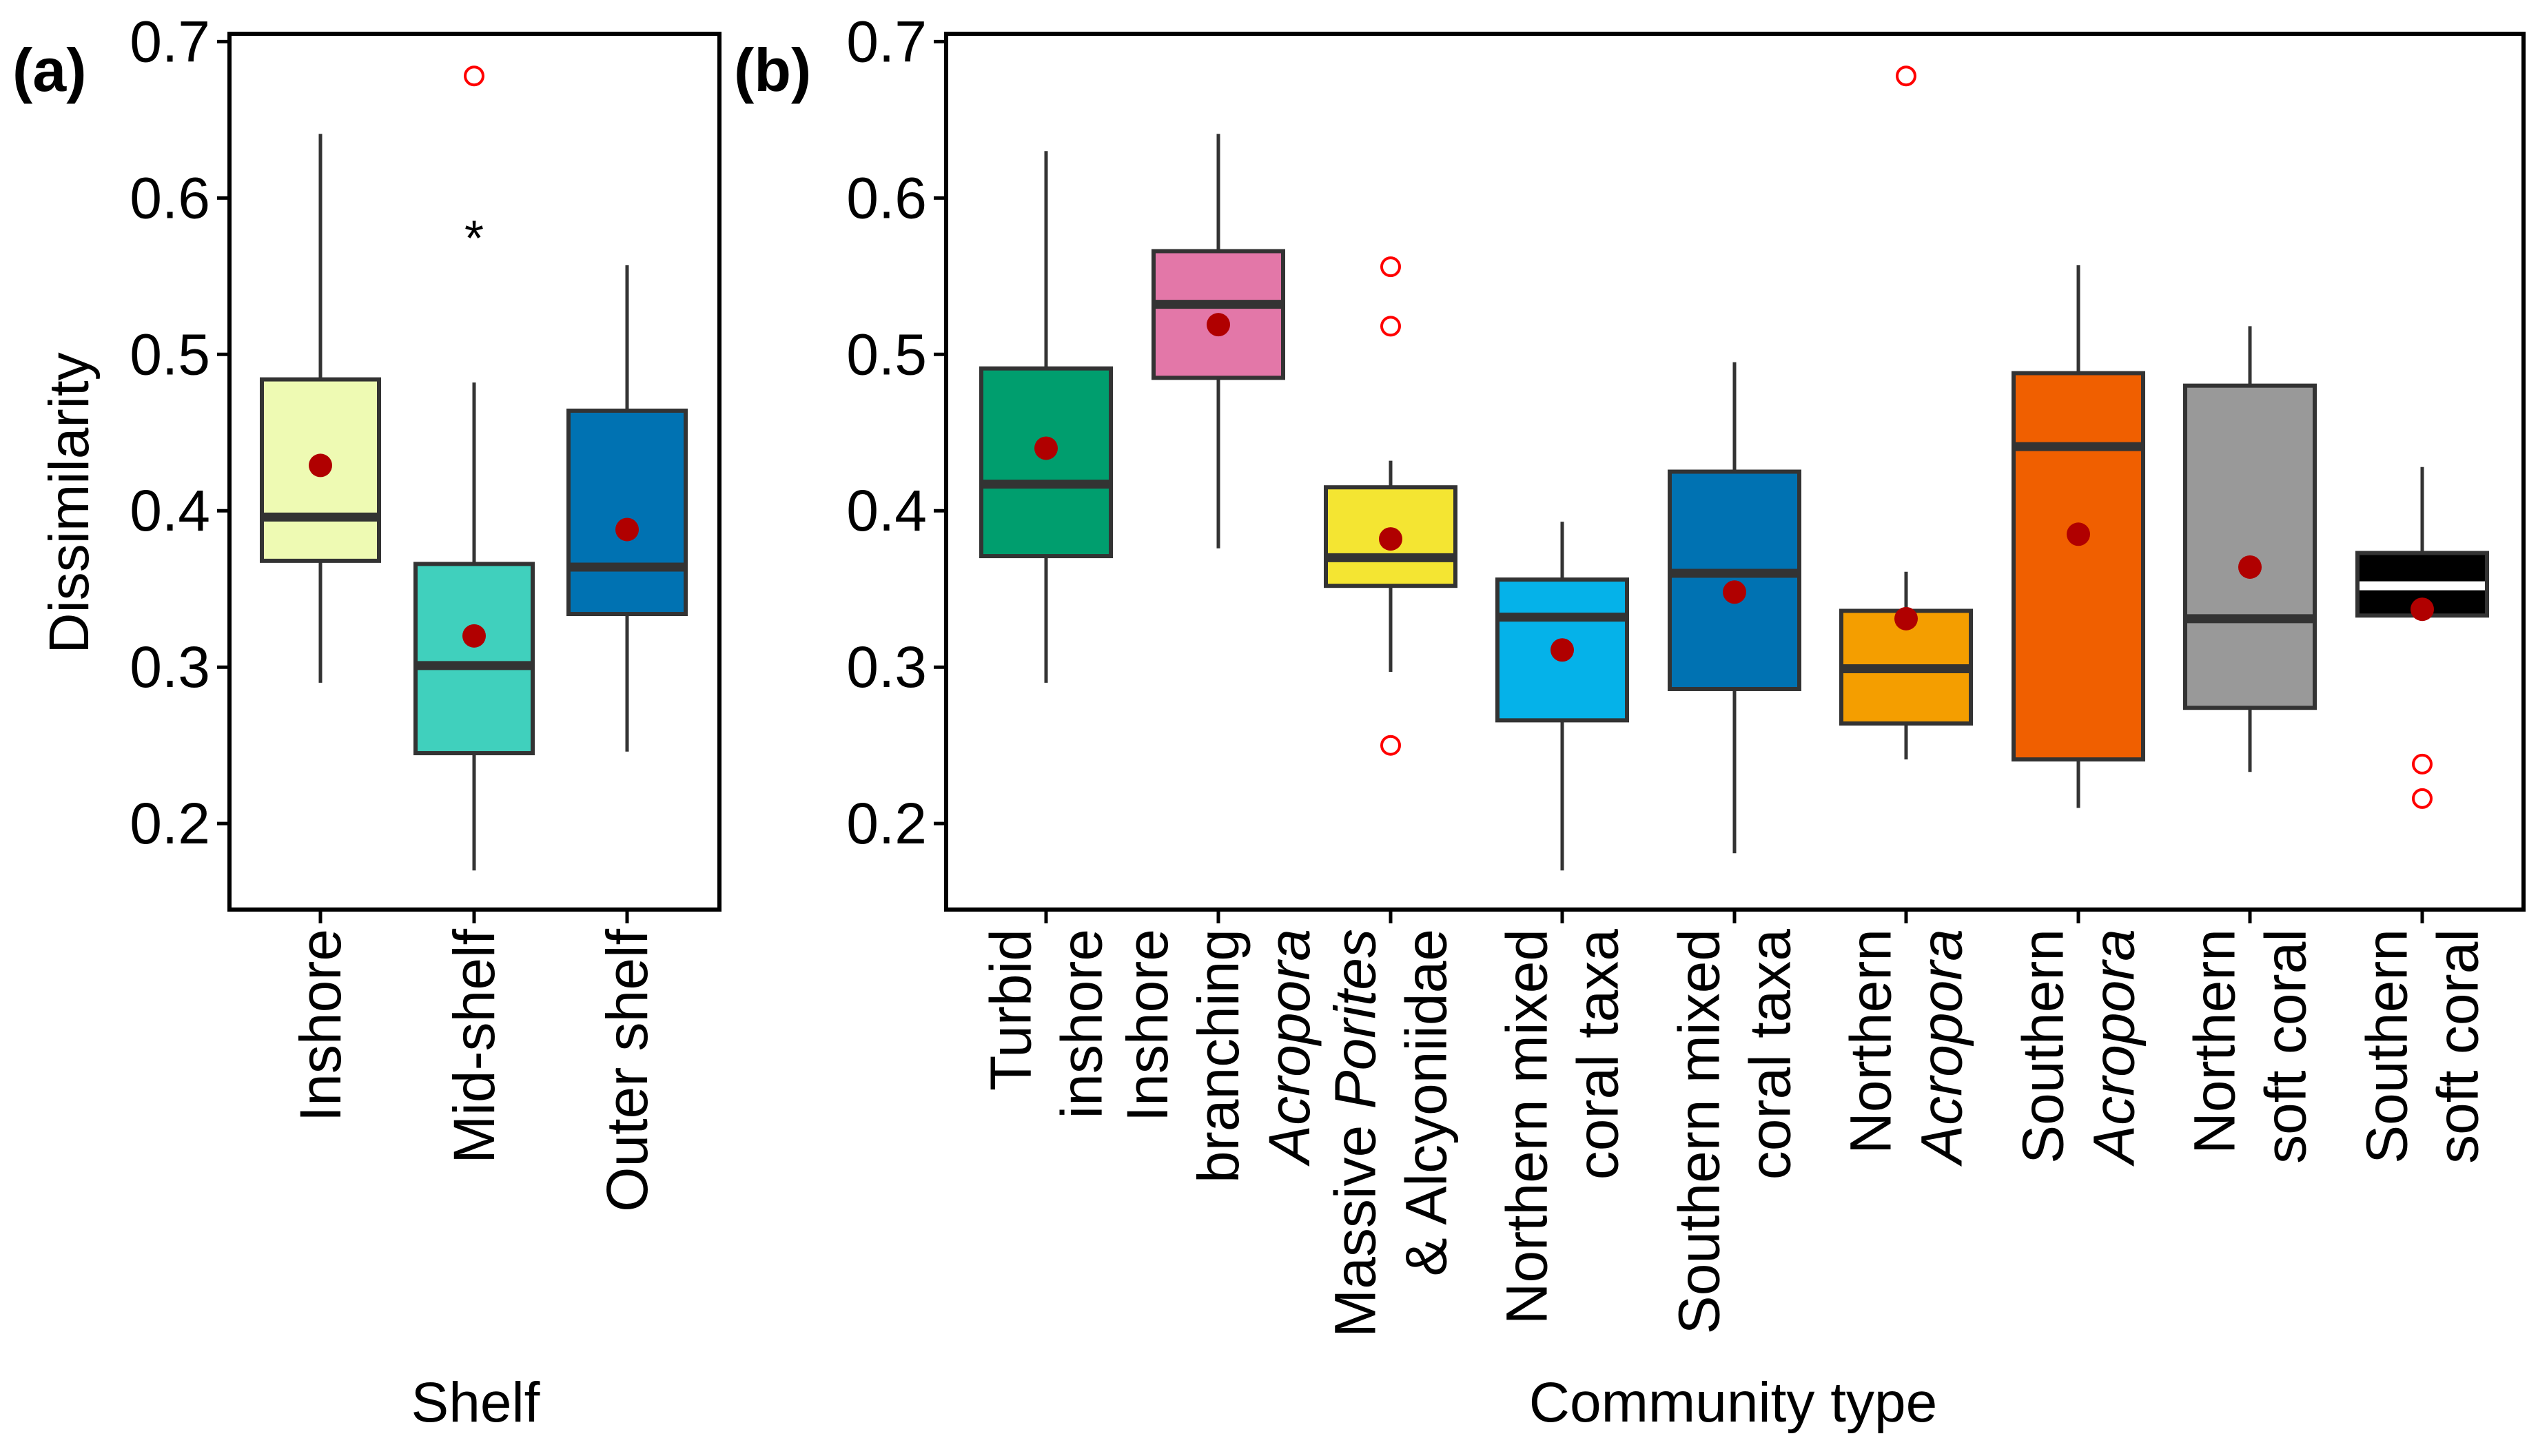 The width and height of the screenshot is (2538, 1456). Describe the element at coordinates (1082, 1024) in the screenshot. I see `x-tick-label: inshore` at that location.